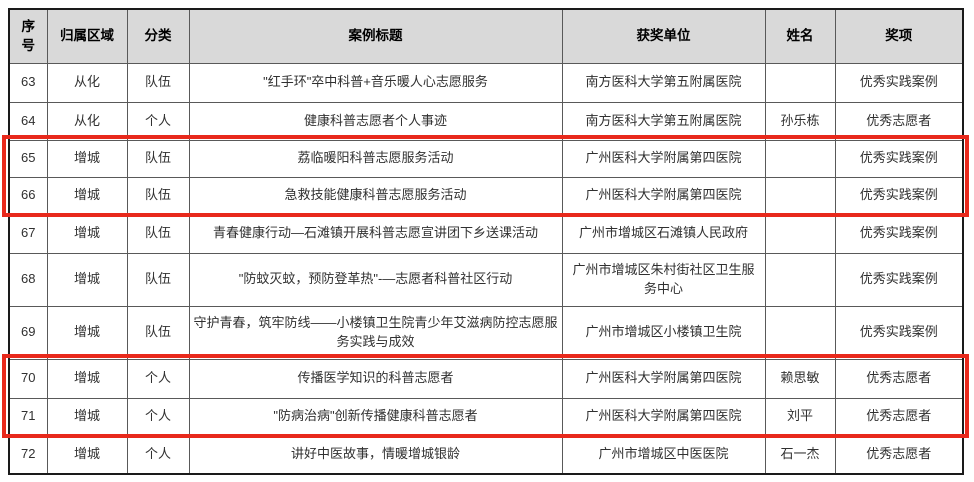  What do you see at coordinates (800, 454) in the screenshot?
I see `cell-name: 石一杰` at bounding box center [800, 454].